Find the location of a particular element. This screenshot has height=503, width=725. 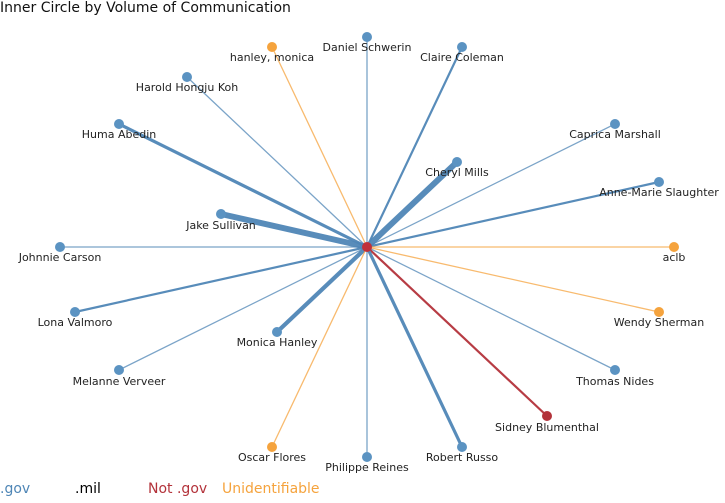

legend-not-gov: Not .gov is located at coordinates (178, 489).